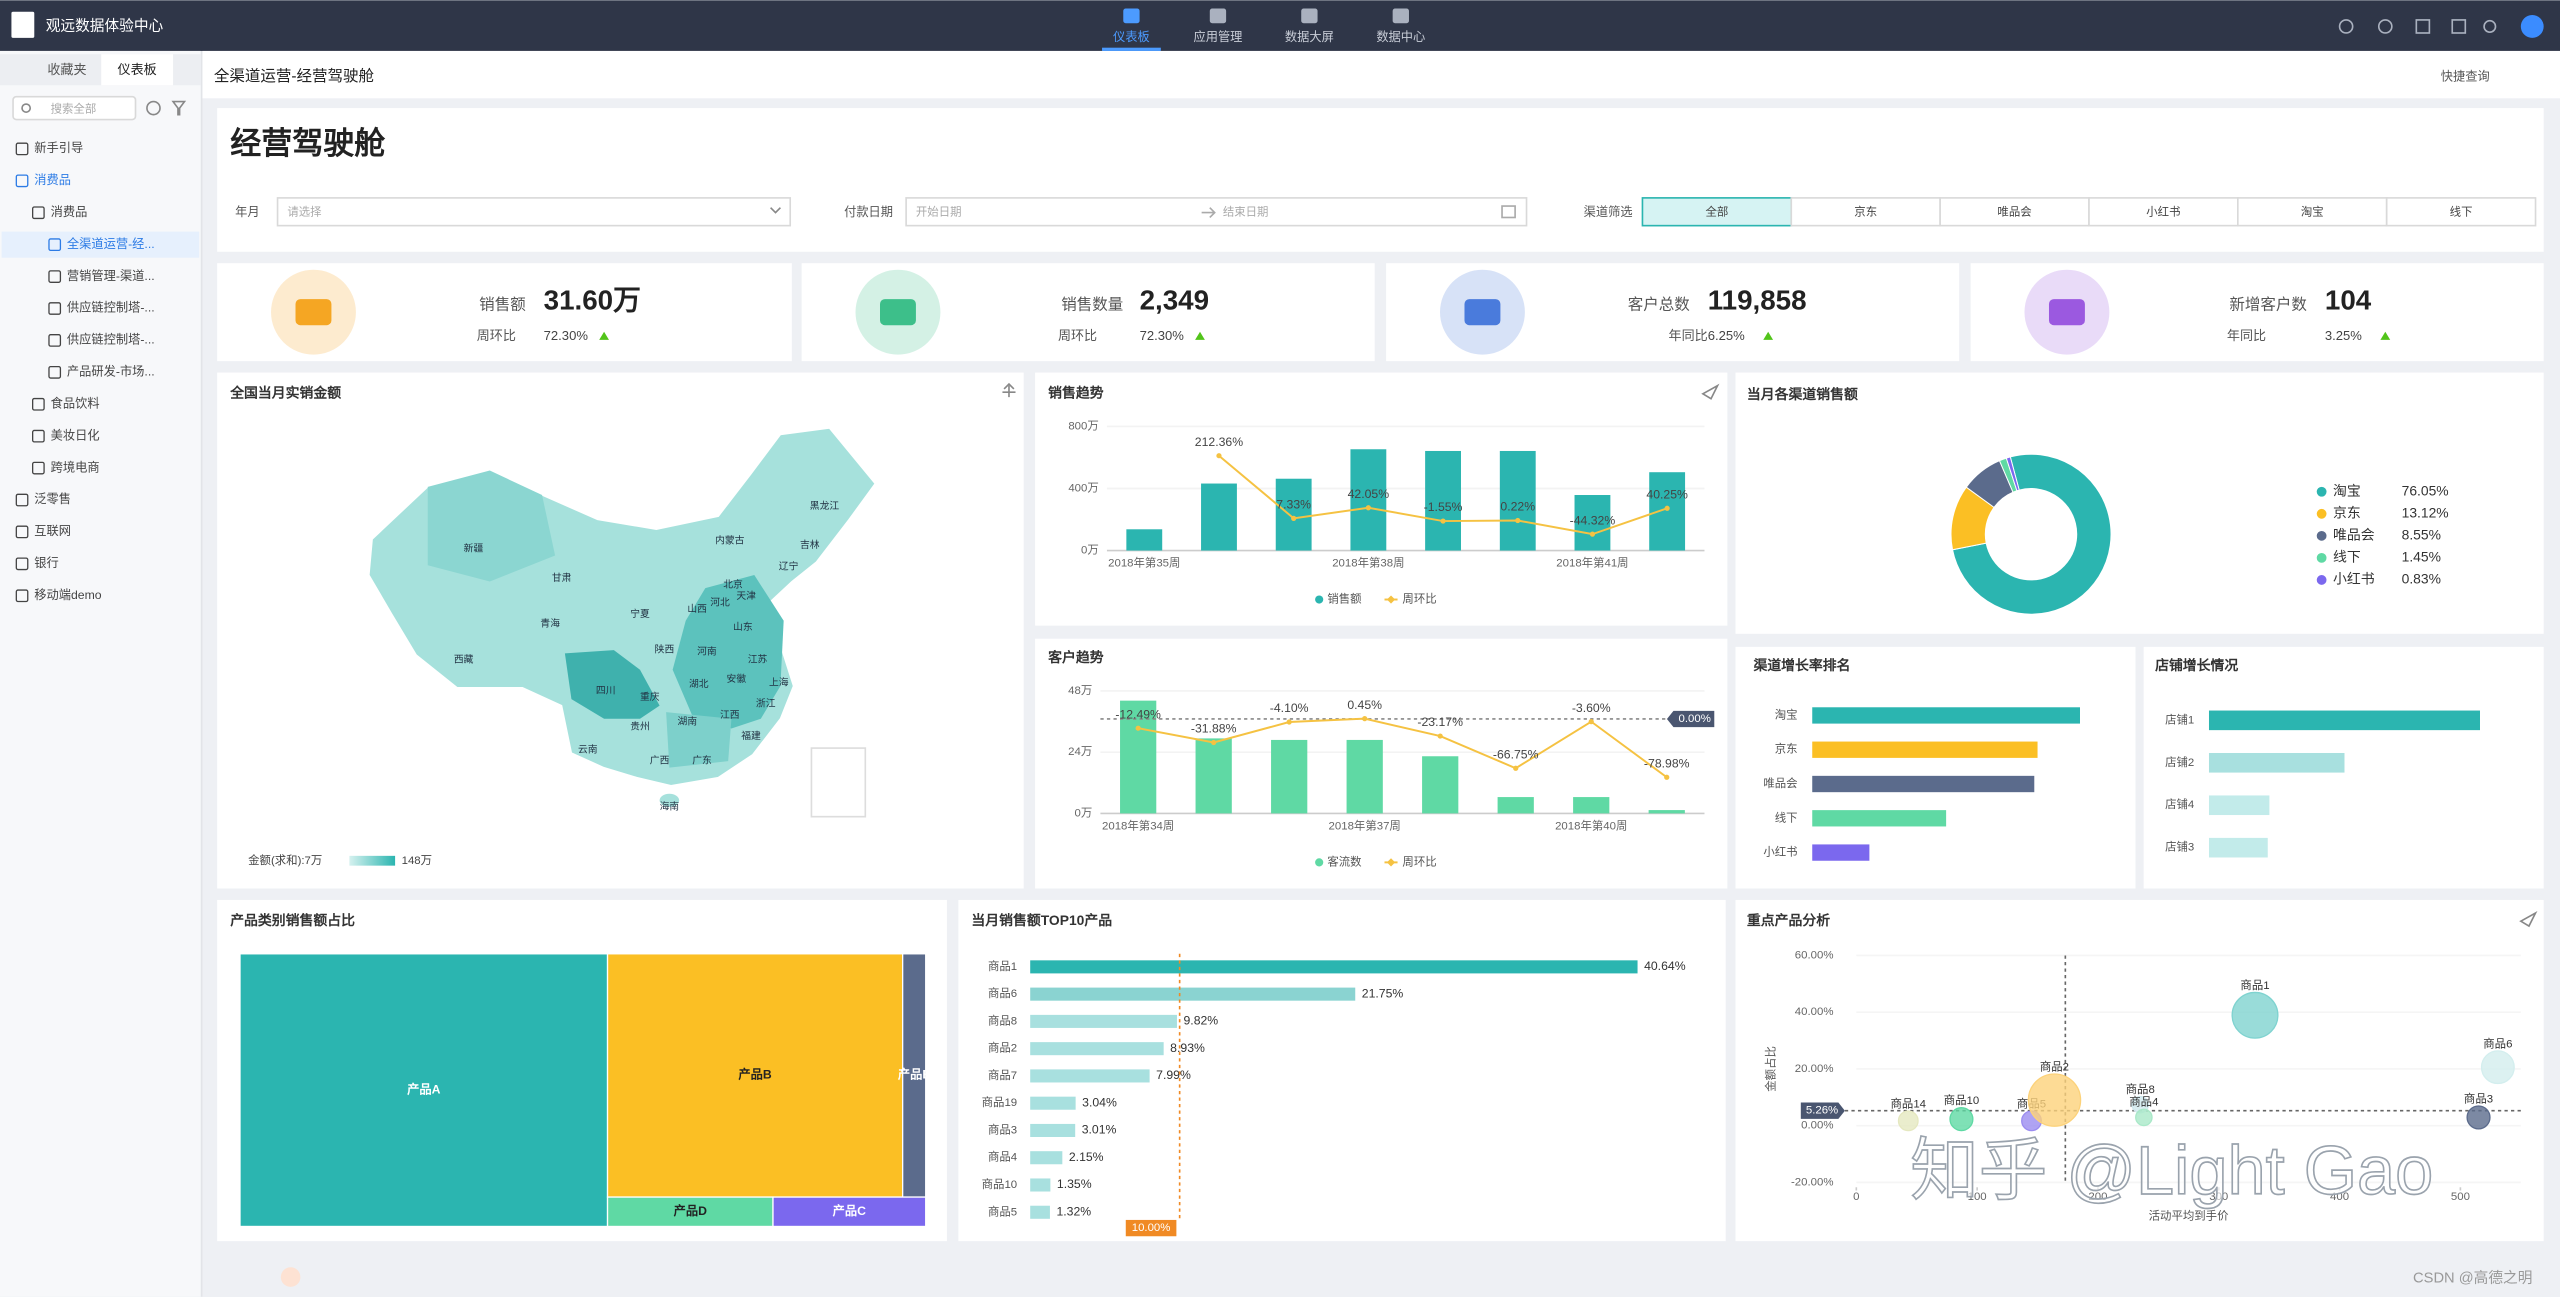  Describe the element at coordinates (1138, 714) in the screenshot. I see `data-label: -12.49%` at that location.